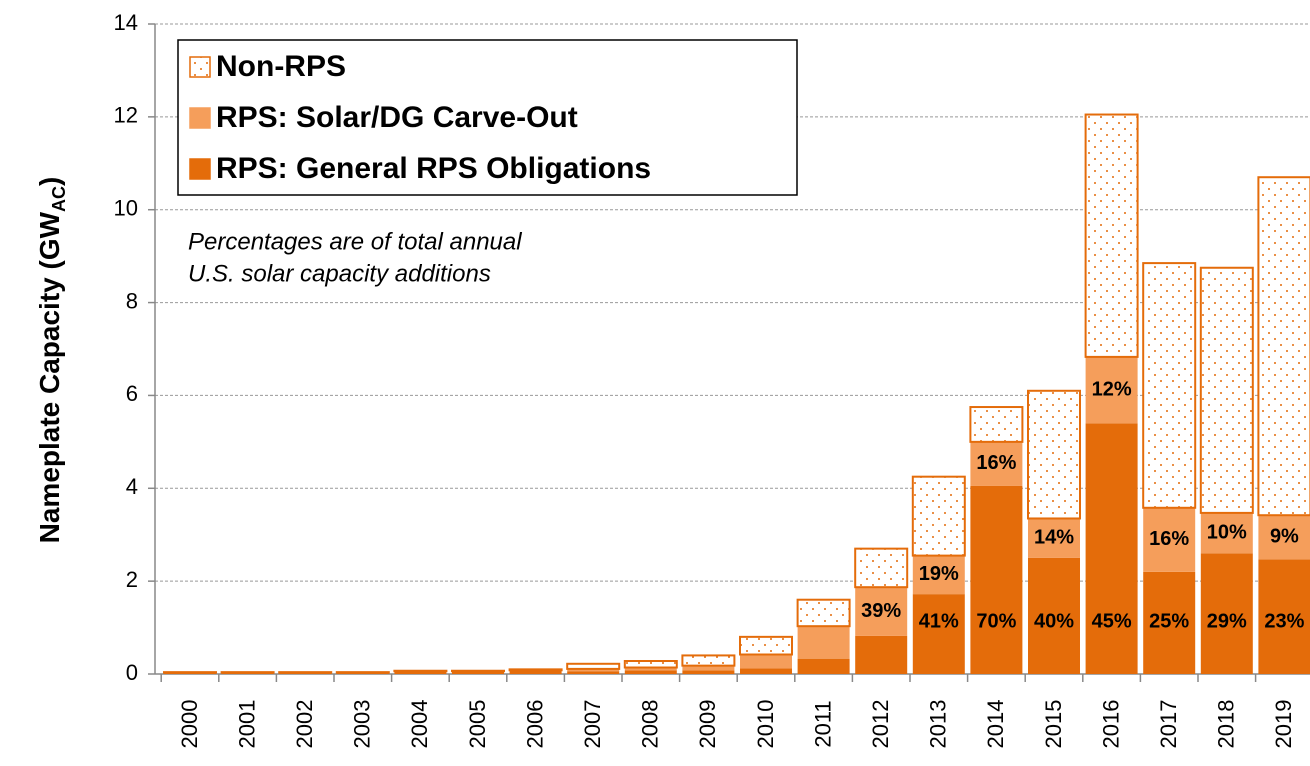  Describe the element at coordinates (419, 724) in the screenshot. I see `x-tick-label: 2004` at that location.